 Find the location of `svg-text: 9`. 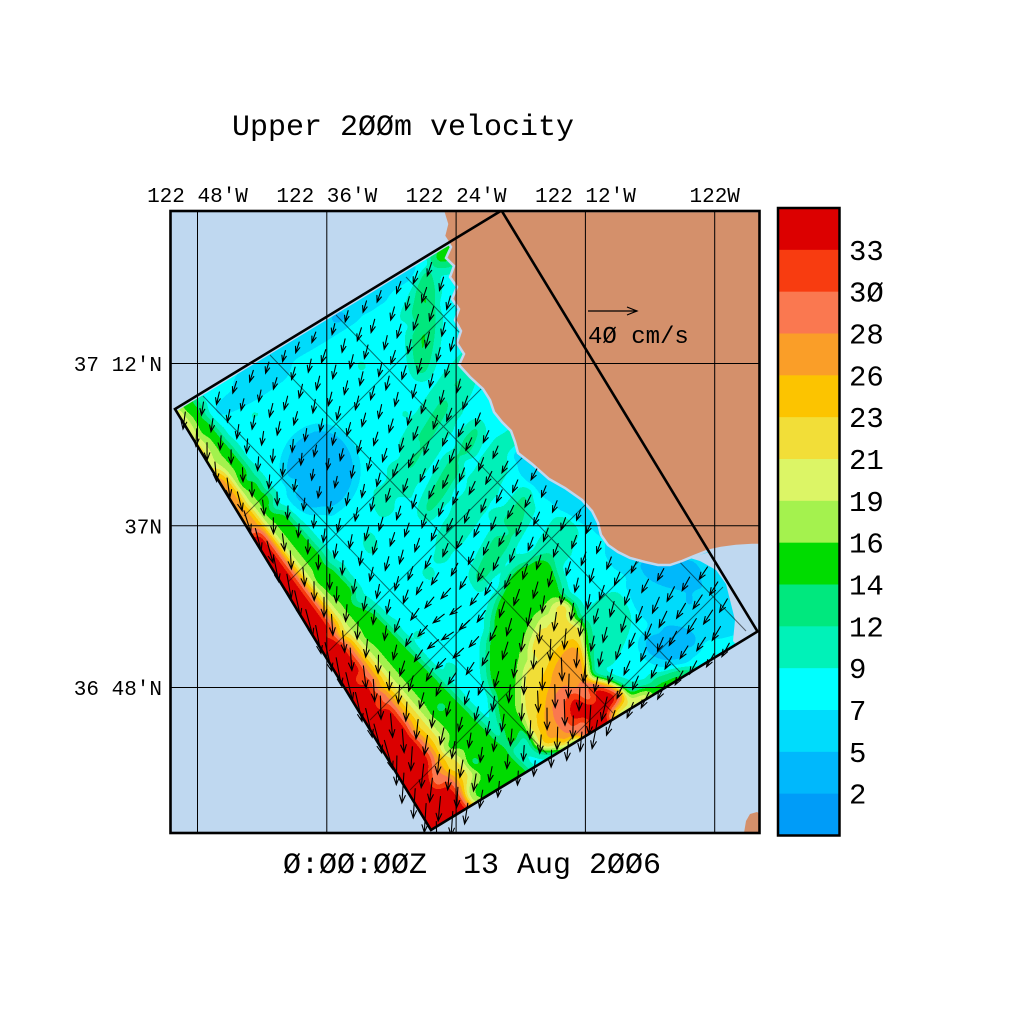

svg-text: 9 is located at coordinates (857, 670).